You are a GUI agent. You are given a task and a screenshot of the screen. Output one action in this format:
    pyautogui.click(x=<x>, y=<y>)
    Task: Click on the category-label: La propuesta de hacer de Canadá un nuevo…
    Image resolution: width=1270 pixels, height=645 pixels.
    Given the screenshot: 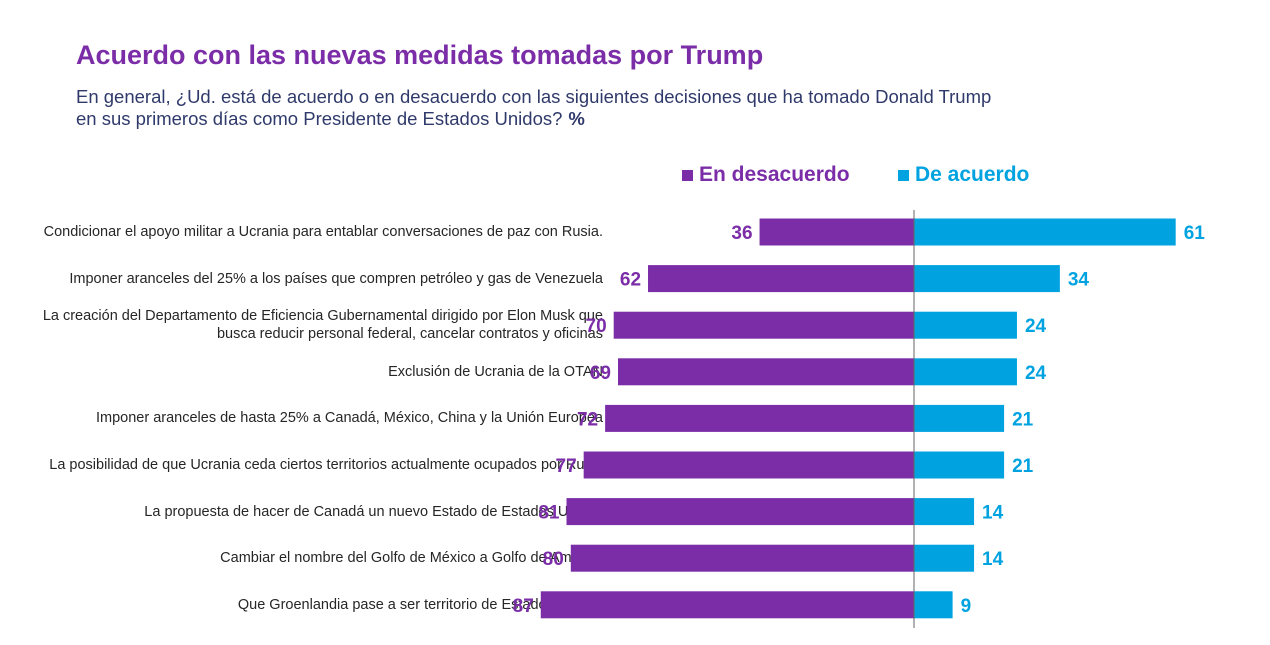 What is the action you would take?
    pyautogui.click(x=373, y=511)
    